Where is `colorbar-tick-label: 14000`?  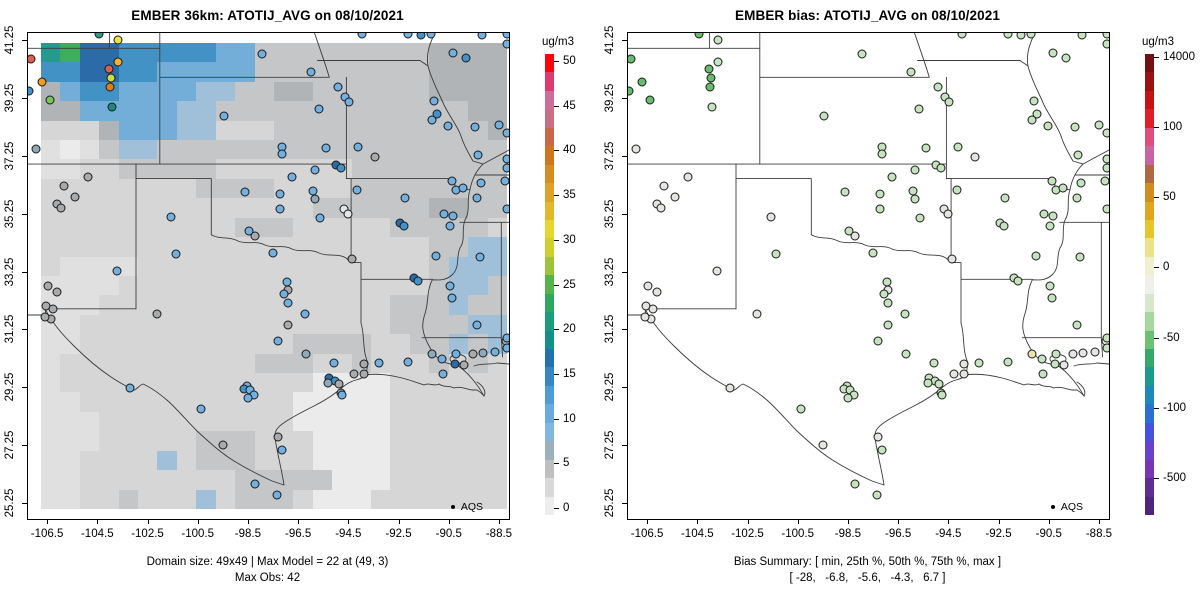
colorbar-tick-label: 14000 is located at coordinates (1179, 57).